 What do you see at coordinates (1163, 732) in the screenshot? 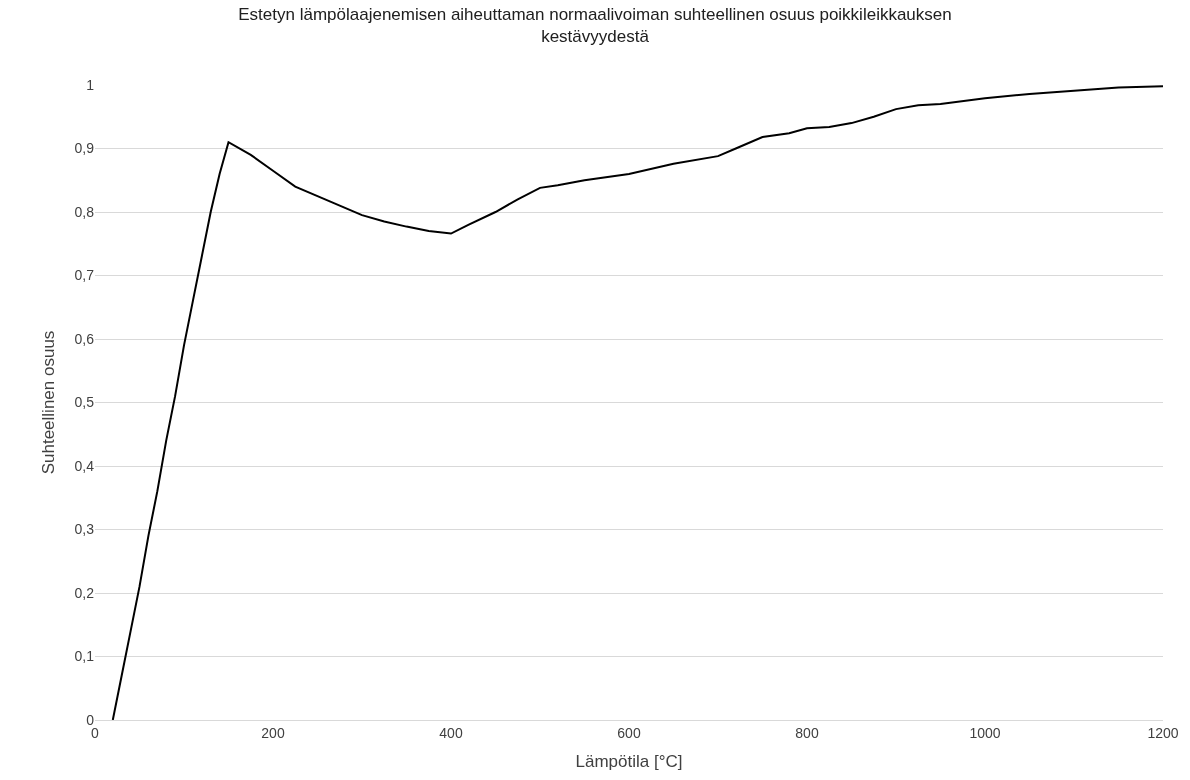
I see `x-tick-label: 1200` at bounding box center [1163, 732].